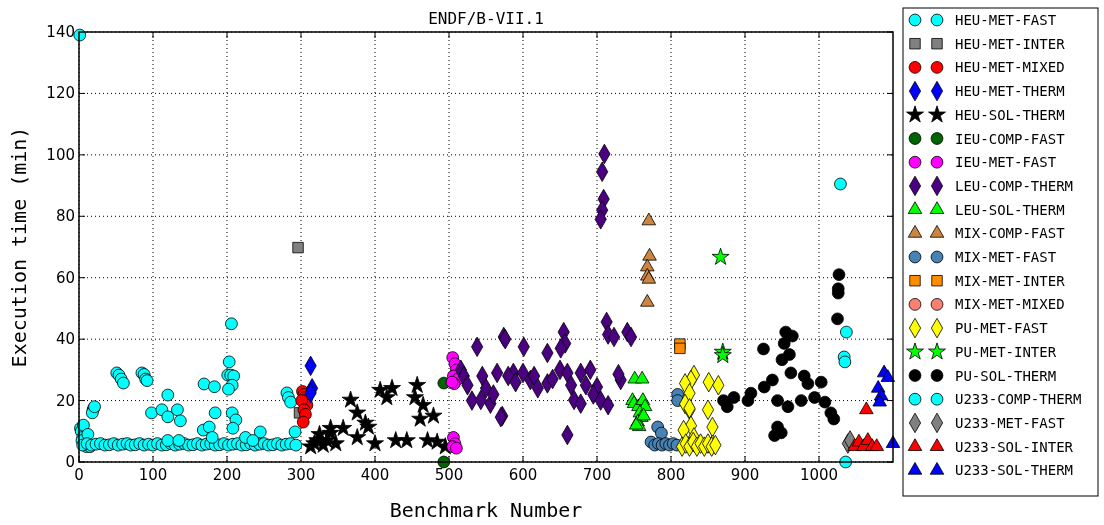 The height and width of the screenshot is (525, 1104). What do you see at coordinates (1002, 328) in the screenshot?
I see `legend-label: PU-MET-FAST` at bounding box center [1002, 328].